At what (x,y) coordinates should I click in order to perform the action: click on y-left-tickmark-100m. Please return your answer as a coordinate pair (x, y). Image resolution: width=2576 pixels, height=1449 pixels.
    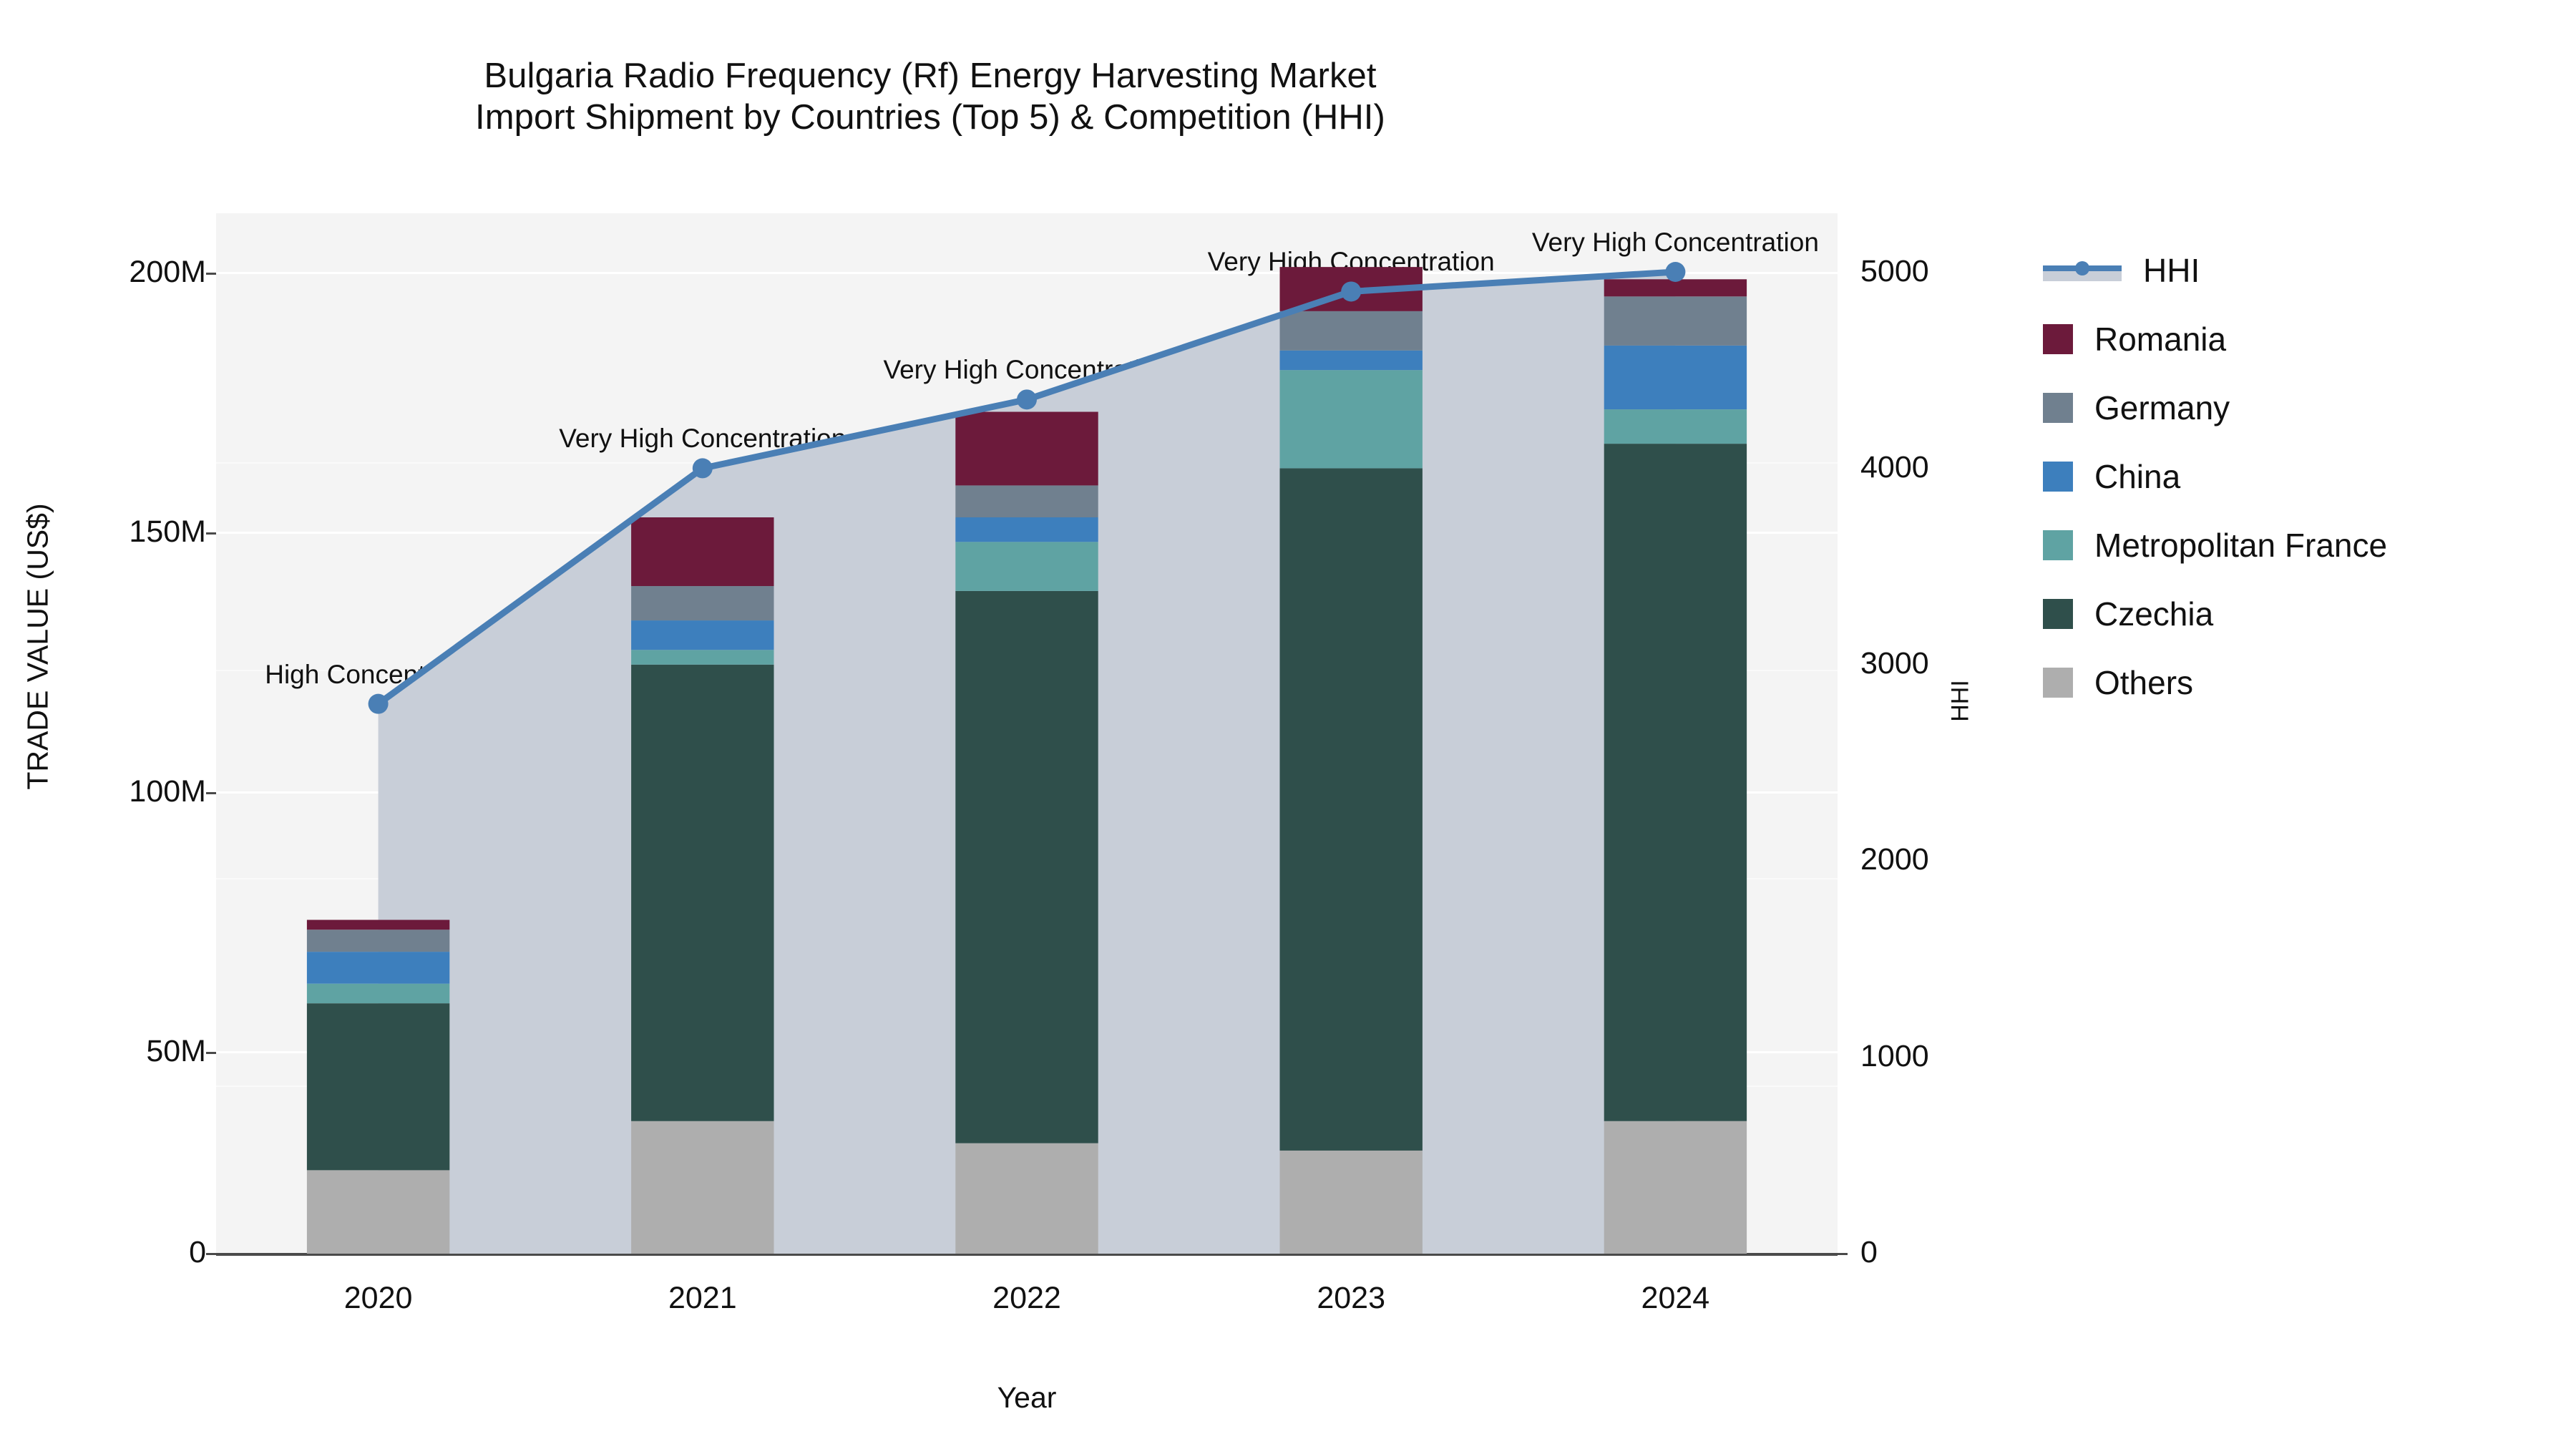
    Looking at the image, I should click on (211, 793).